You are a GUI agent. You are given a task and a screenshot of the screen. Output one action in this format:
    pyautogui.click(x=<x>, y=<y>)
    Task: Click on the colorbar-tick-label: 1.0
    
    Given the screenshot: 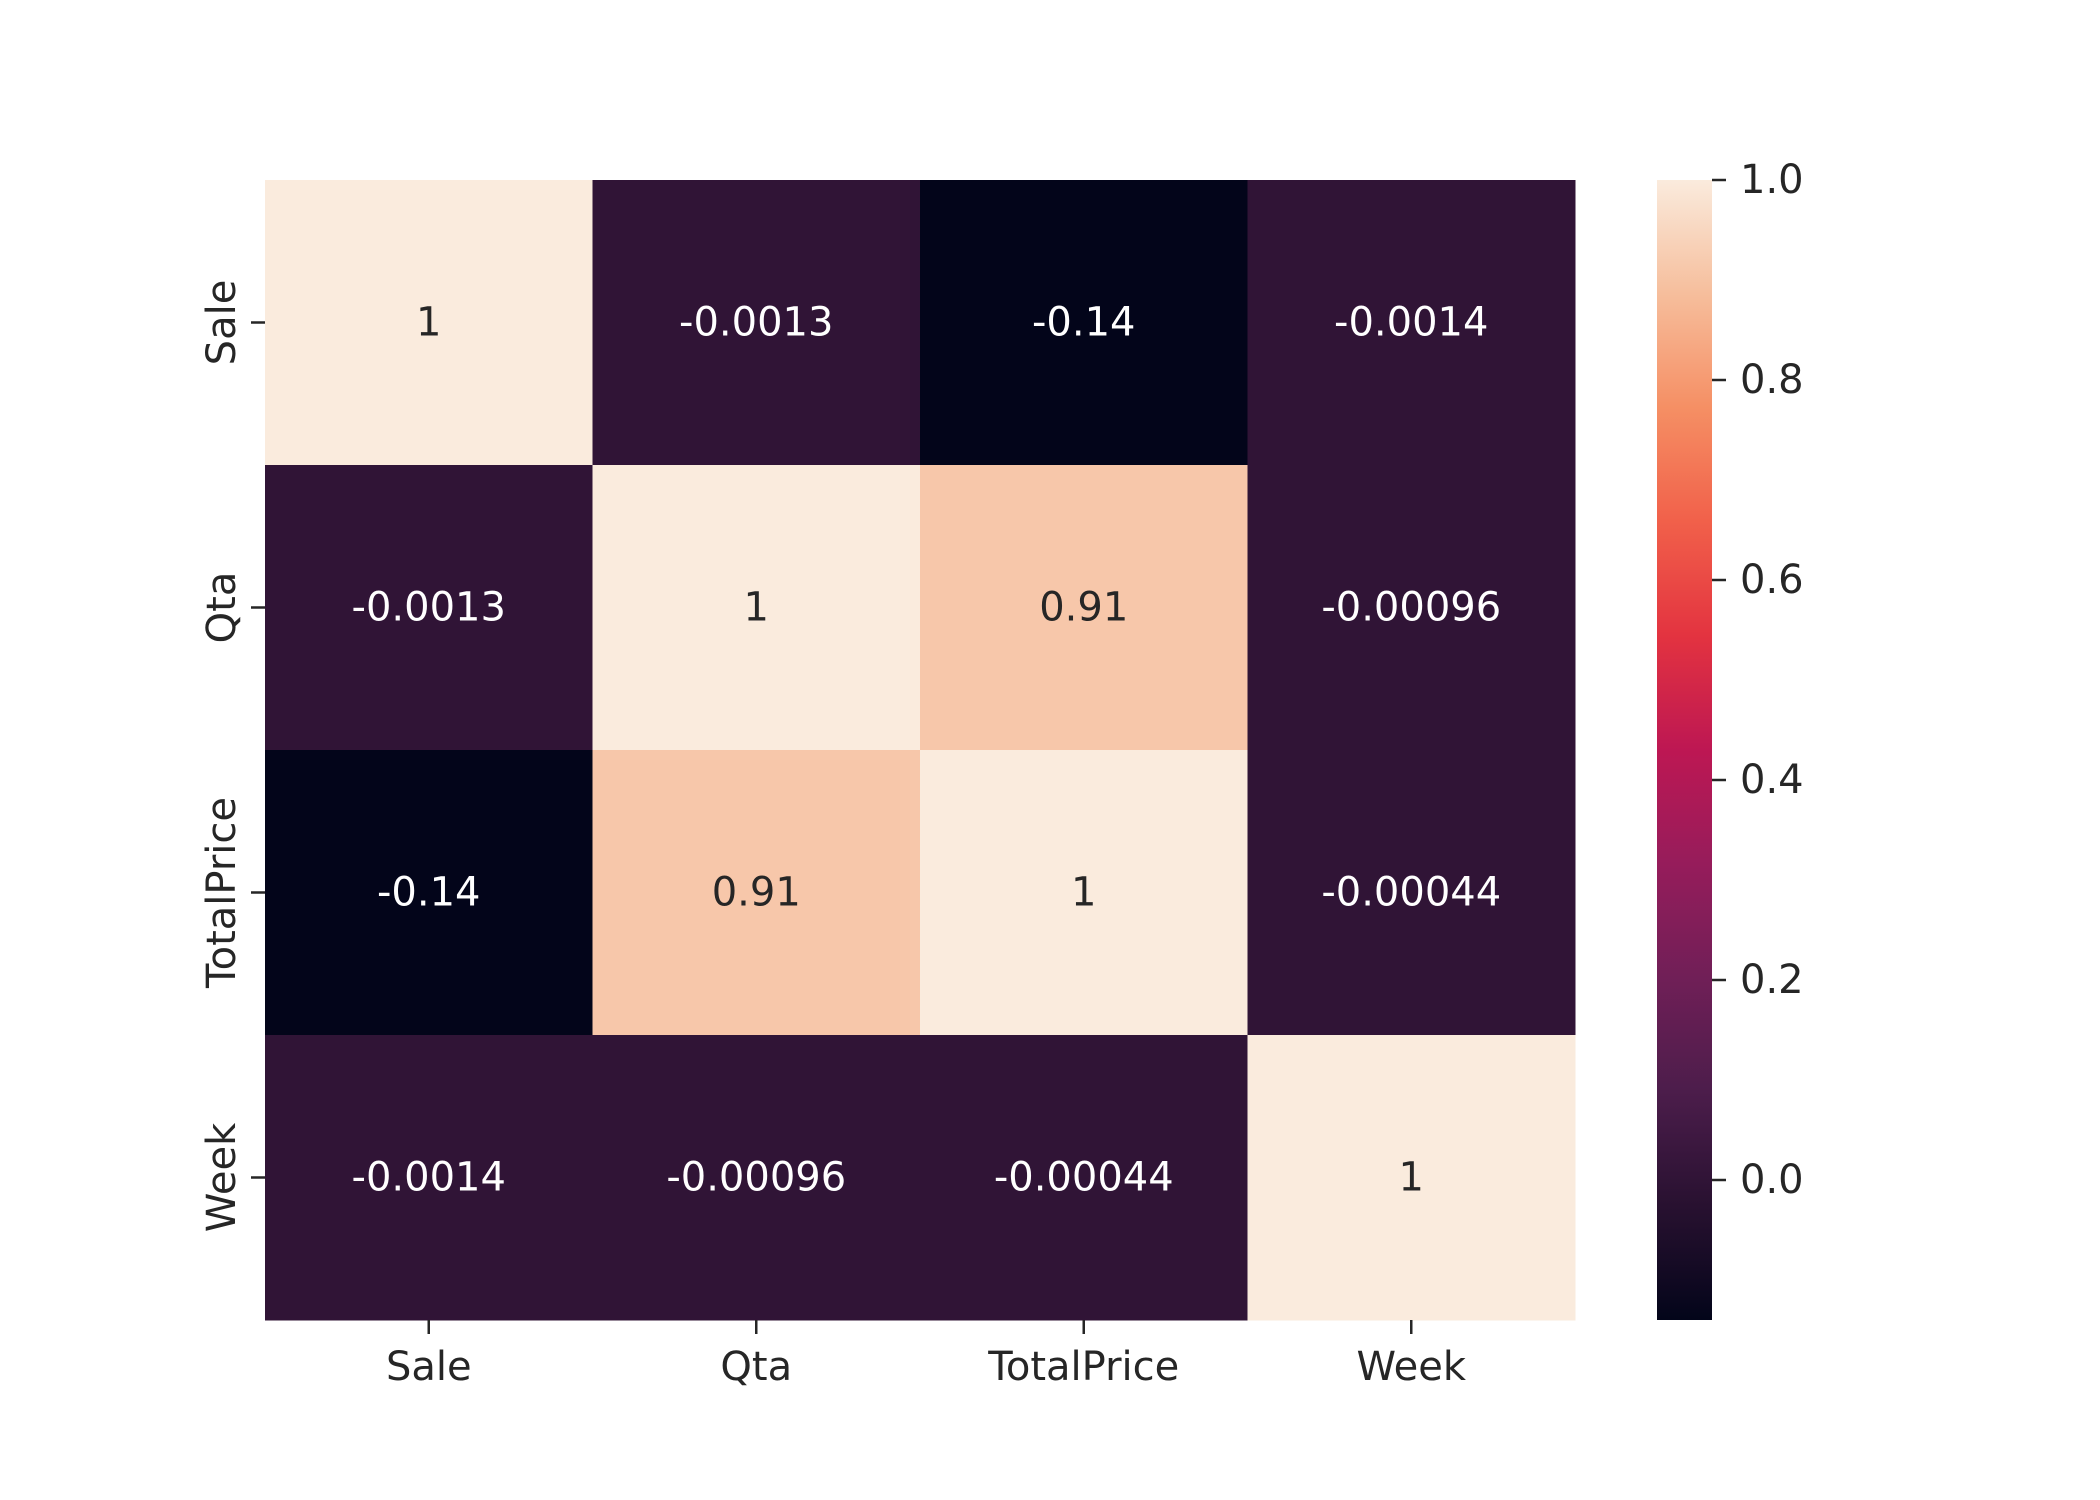 What is the action you would take?
    pyautogui.click(x=1772, y=180)
    